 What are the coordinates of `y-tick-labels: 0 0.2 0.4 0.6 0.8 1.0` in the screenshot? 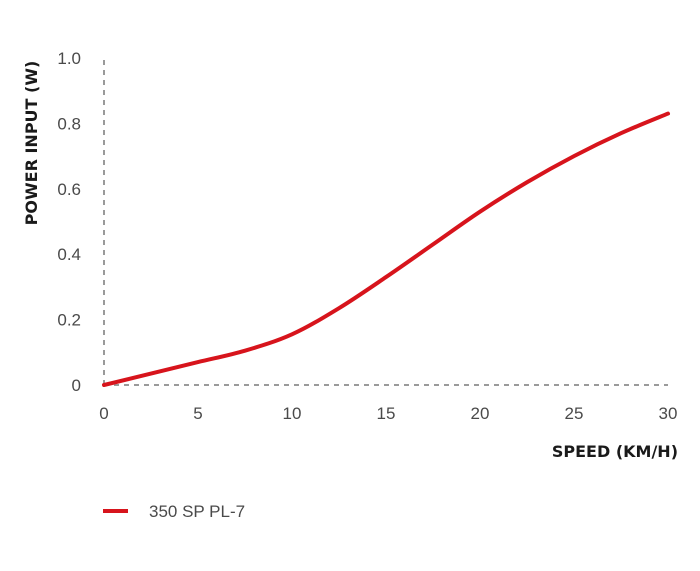 It's located at (69, 222).